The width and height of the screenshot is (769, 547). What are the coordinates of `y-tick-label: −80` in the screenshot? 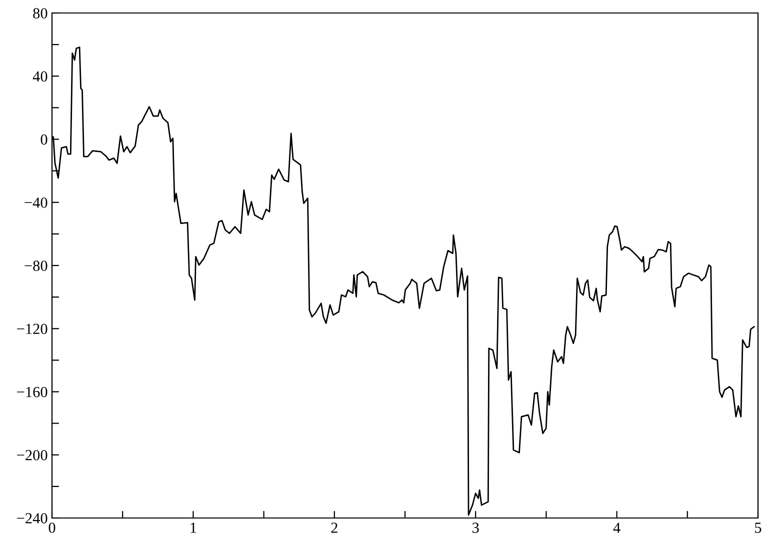 It's located at (36, 265).